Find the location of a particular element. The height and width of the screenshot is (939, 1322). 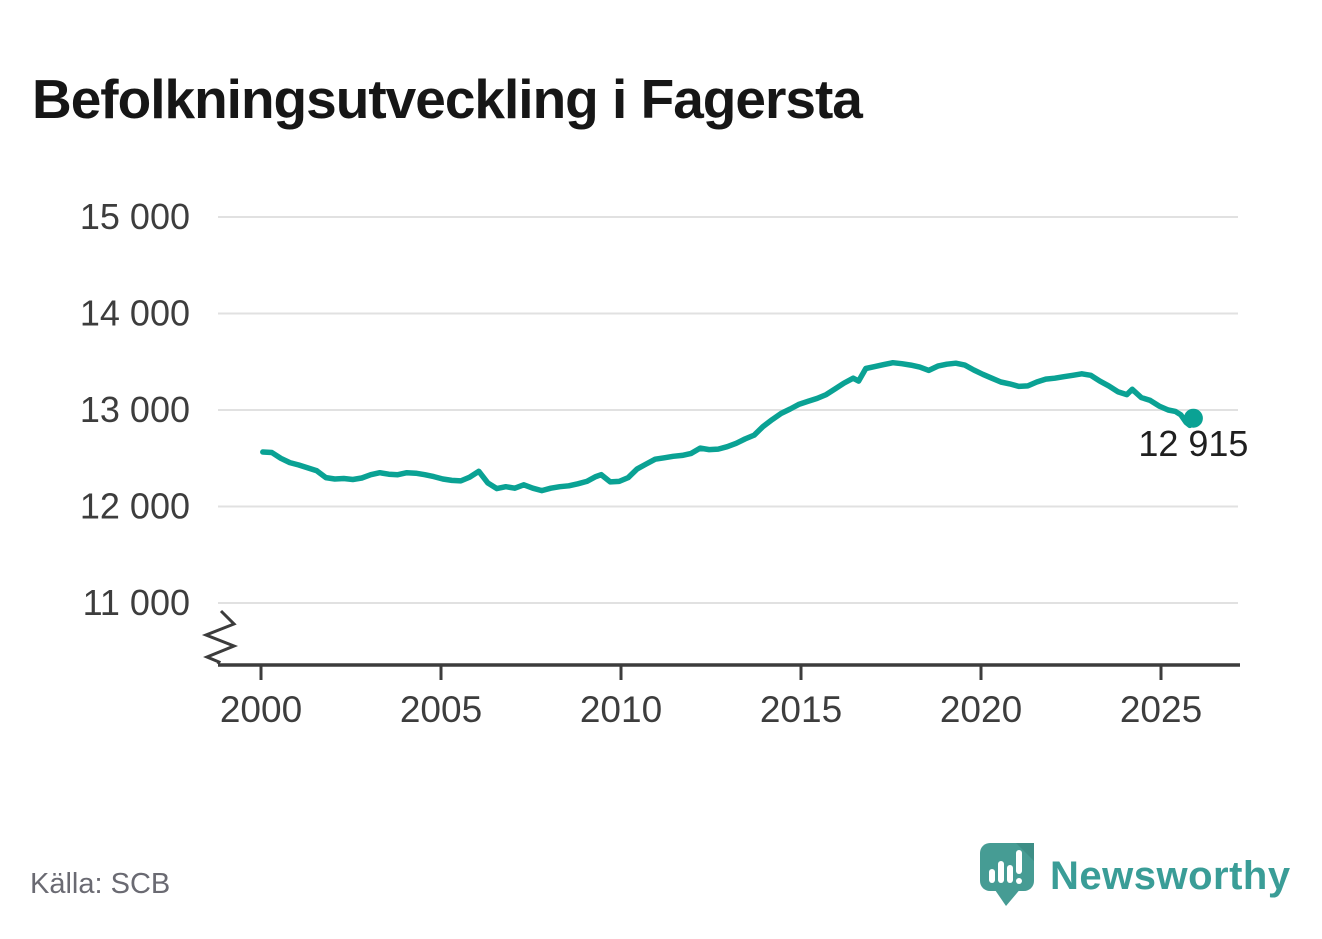

y-axis-tick-label: 15 000 is located at coordinates (135, 216).